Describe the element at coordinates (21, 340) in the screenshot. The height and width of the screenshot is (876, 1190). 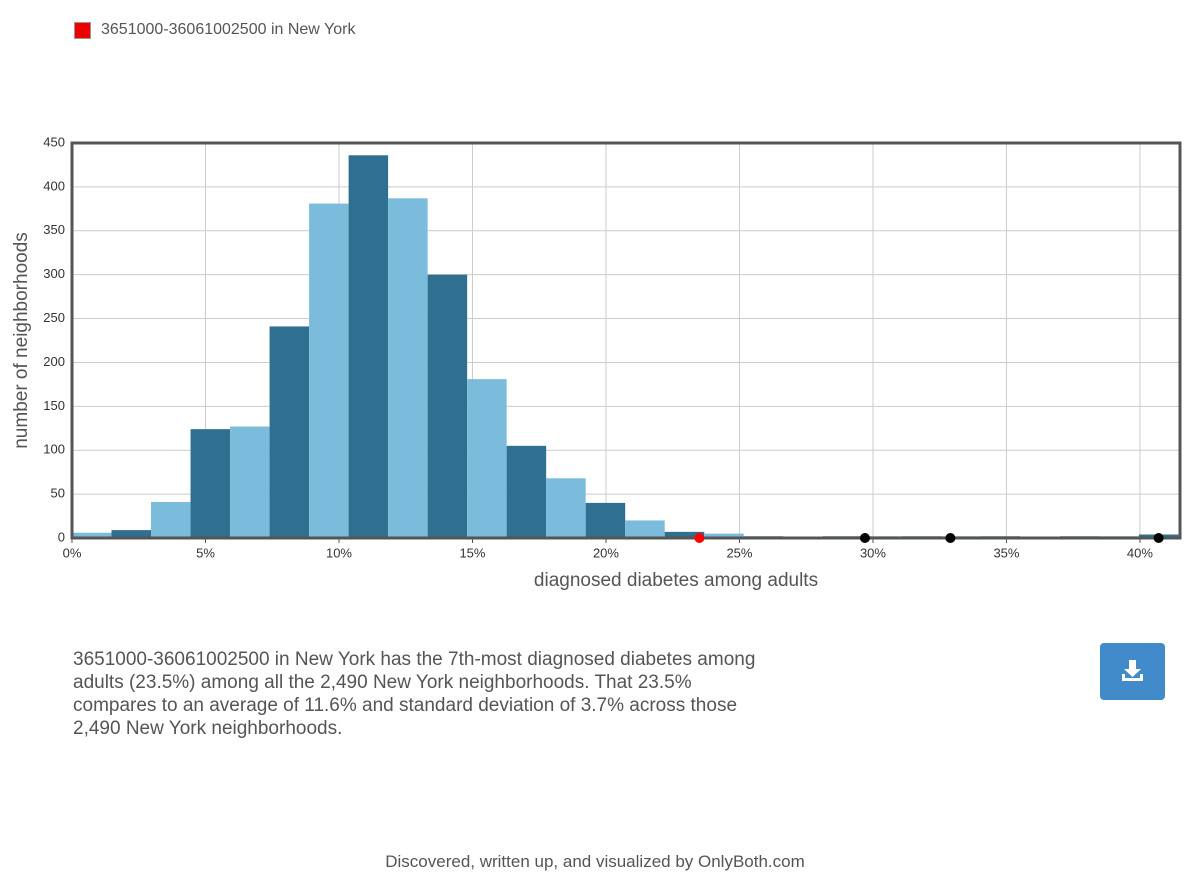
I see `y-axis-label: number of neighborhoods` at that location.